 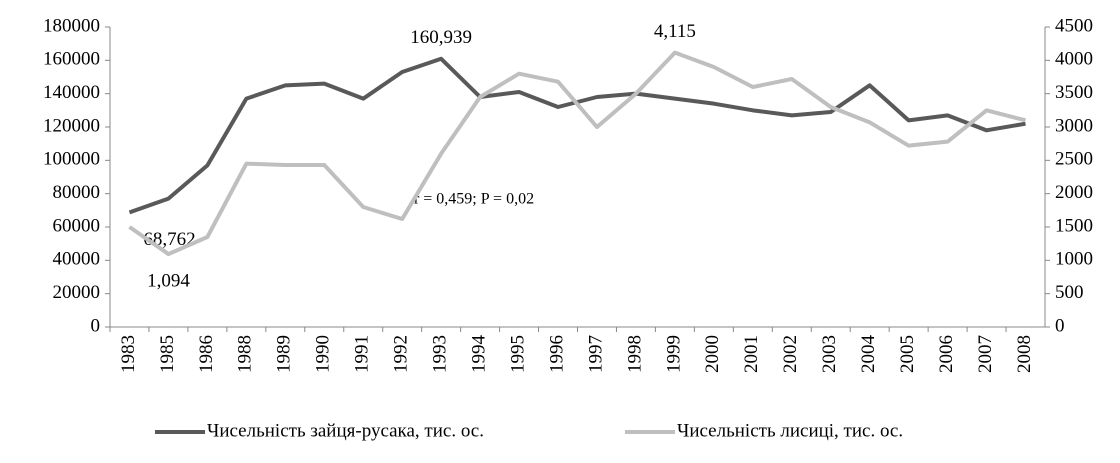 I want to click on x-tick-label: 1991, so click(x=362, y=354).